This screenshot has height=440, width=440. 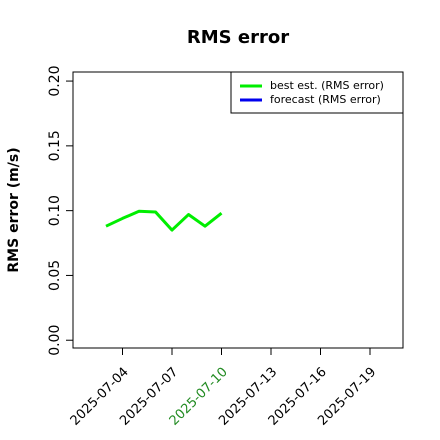 I want to click on legend-label: forecast (RMS error), so click(x=325, y=99).